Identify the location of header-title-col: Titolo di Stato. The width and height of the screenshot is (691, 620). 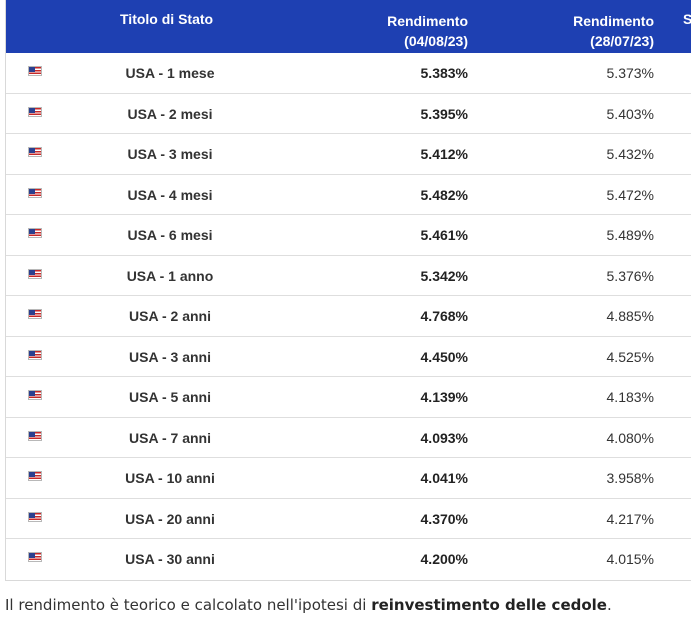
(167, 19).